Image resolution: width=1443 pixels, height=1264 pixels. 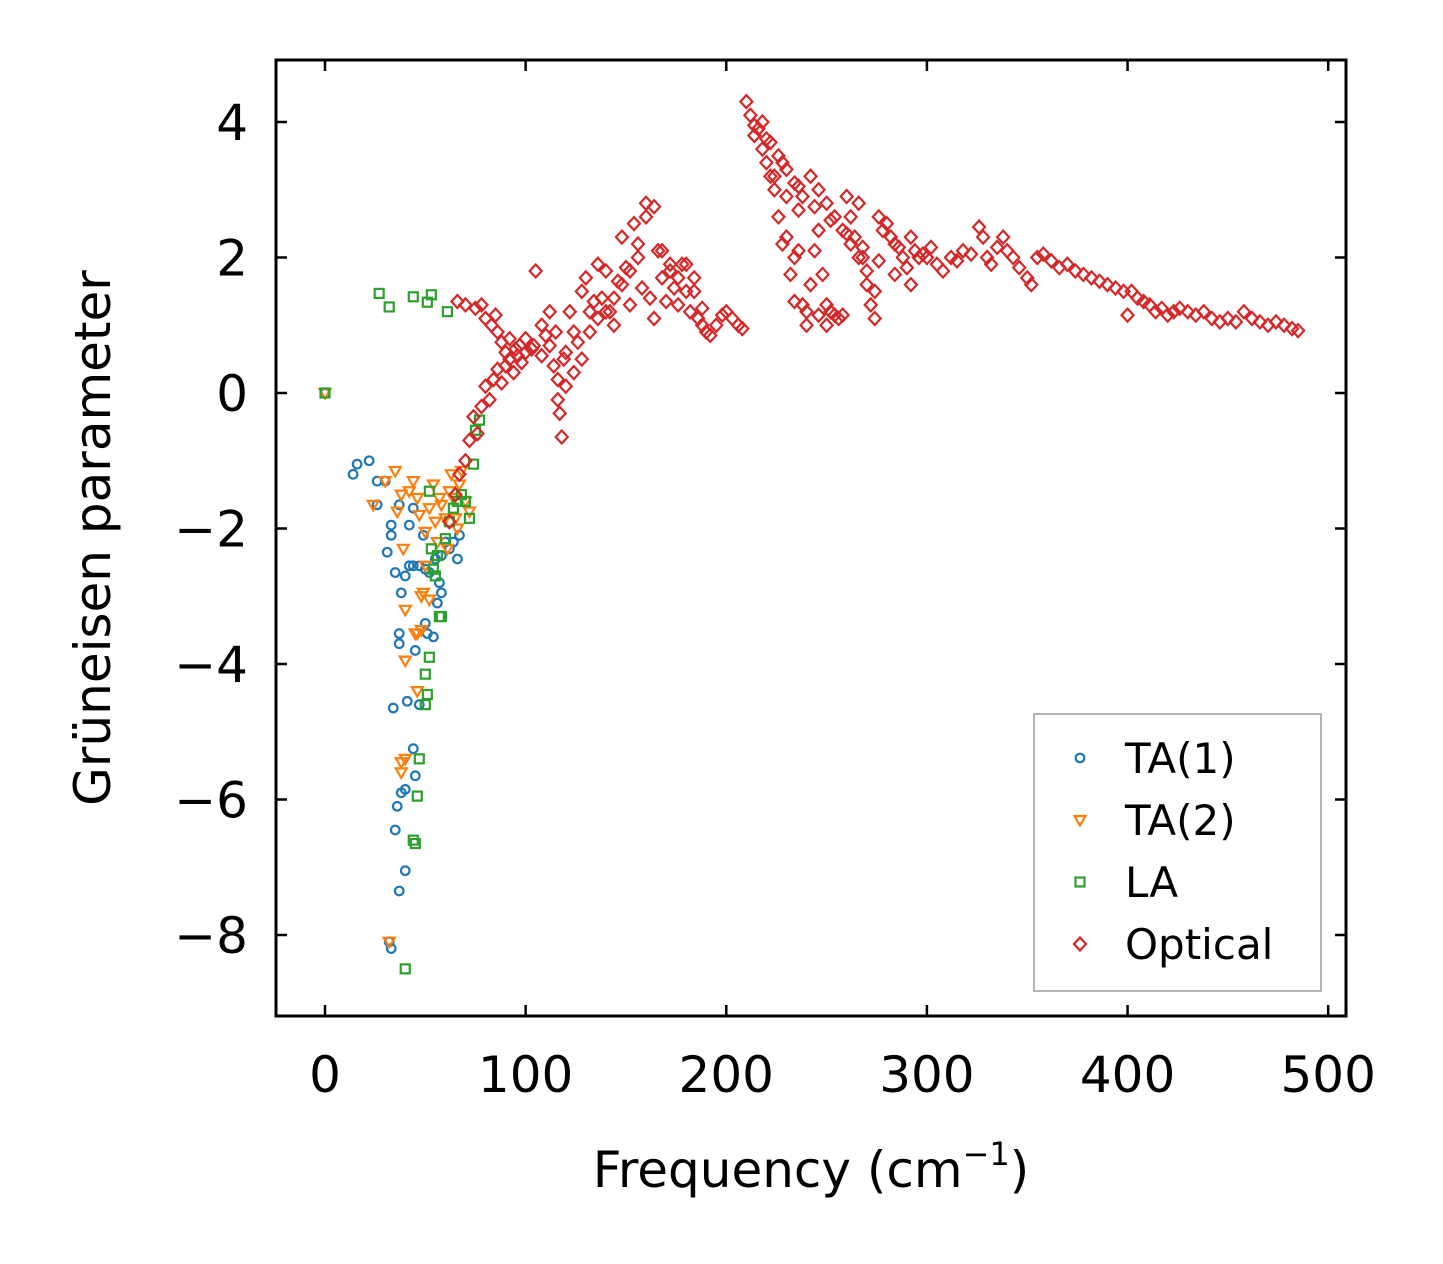 What do you see at coordinates (726, 1075) in the screenshot?
I see `x-tick-label: 200` at bounding box center [726, 1075].